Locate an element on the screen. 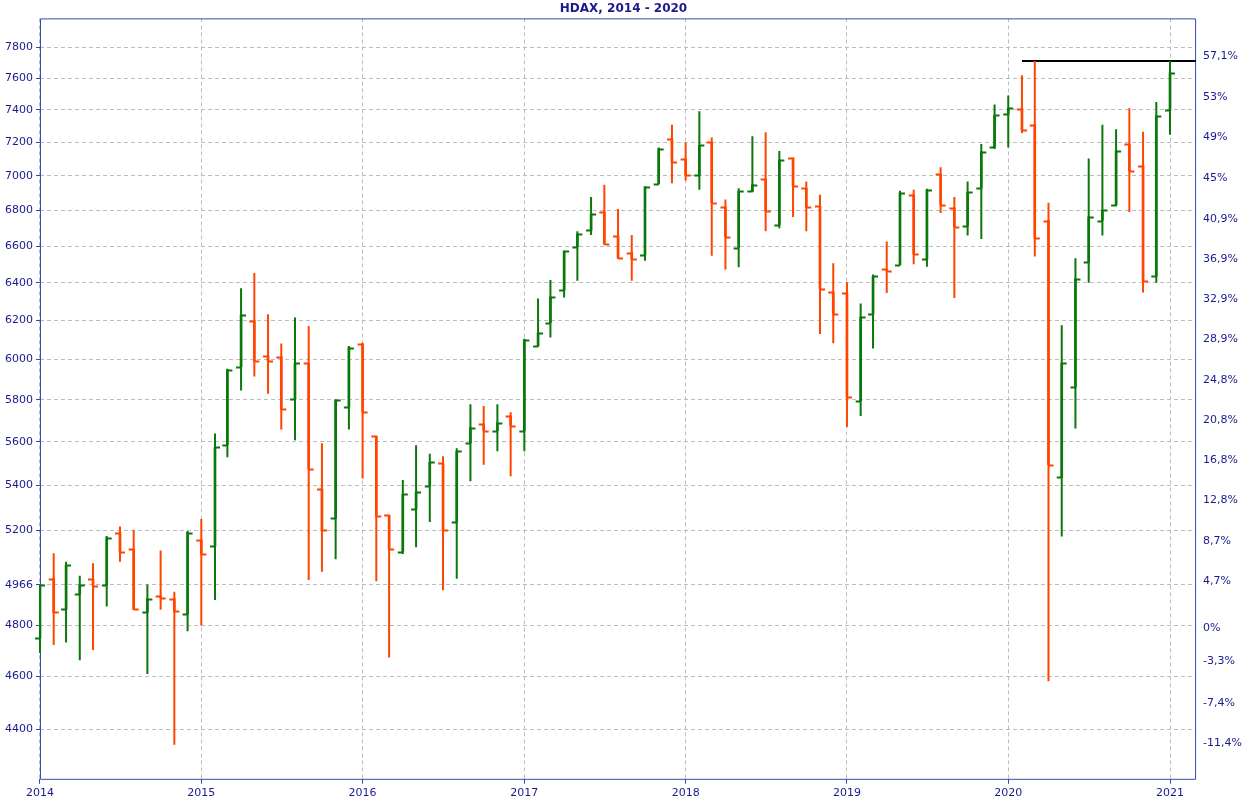 The image size is (1249, 805). x-tick-label: 2014 is located at coordinates (39, 793).